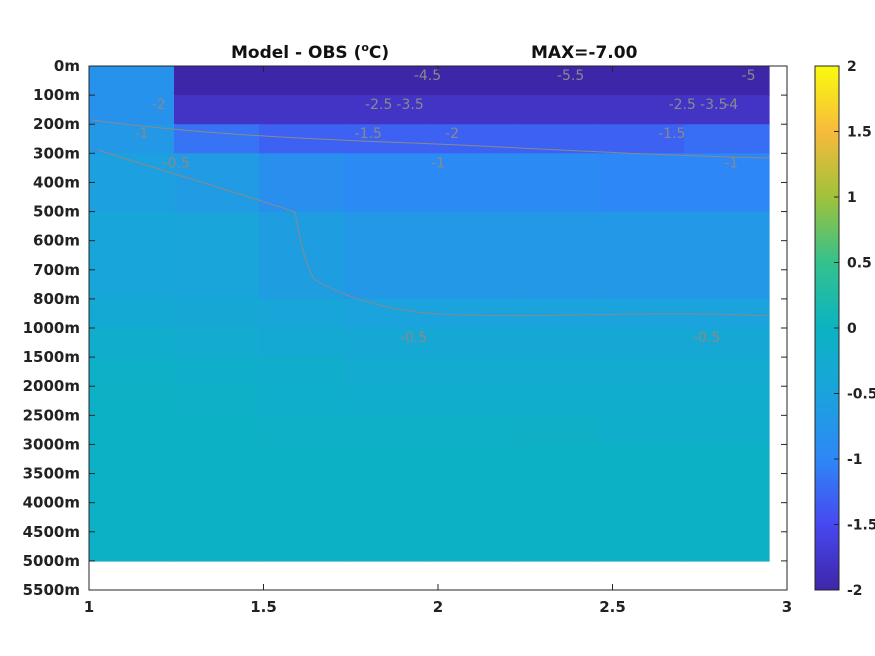 The height and width of the screenshot is (656, 875). Describe the element at coordinates (56, 270) in the screenshot. I see `y-tick-label: 700m` at that location.